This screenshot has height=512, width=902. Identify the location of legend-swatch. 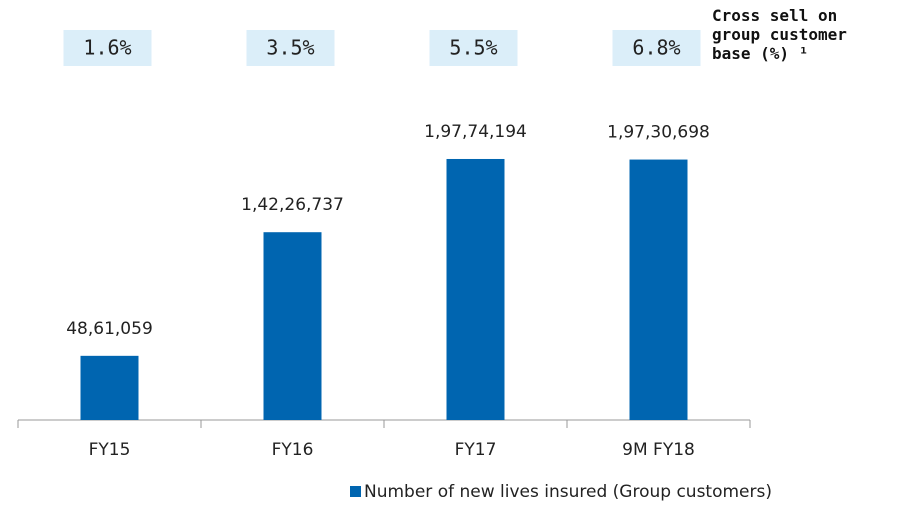
(355, 491).